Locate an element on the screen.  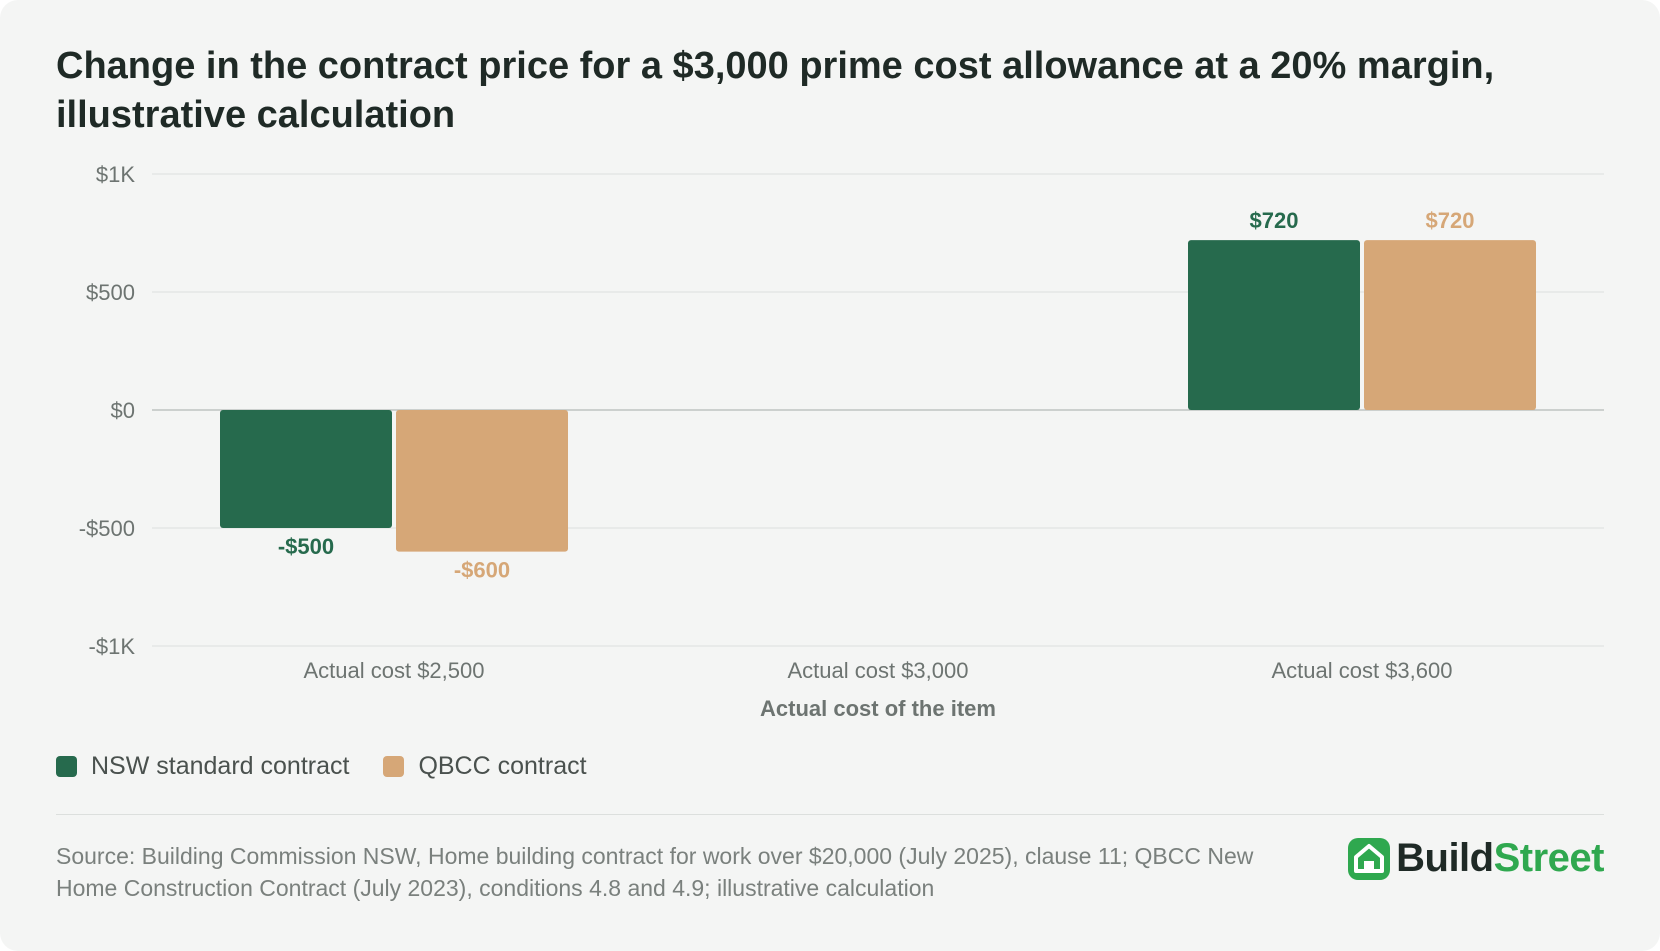
buildstreet-logo: BuildStreet is located at coordinates (1476, 858).